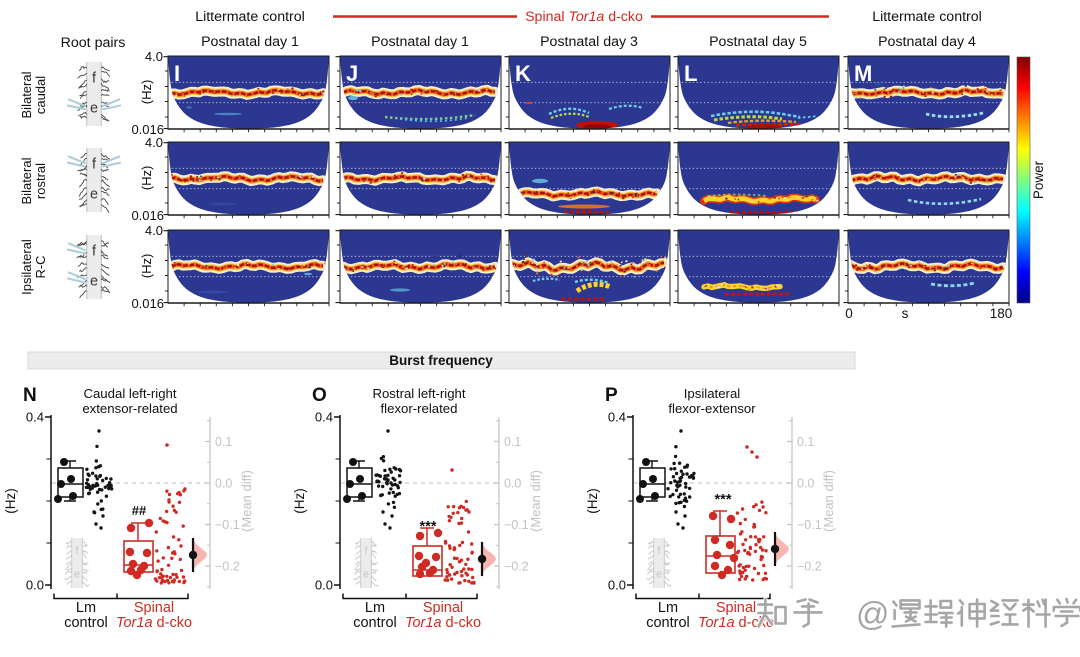 The height and width of the screenshot is (657, 1080). What do you see at coordinates (611, 395) in the screenshot?
I see `svg-text: P` at bounding box center [611, 395].